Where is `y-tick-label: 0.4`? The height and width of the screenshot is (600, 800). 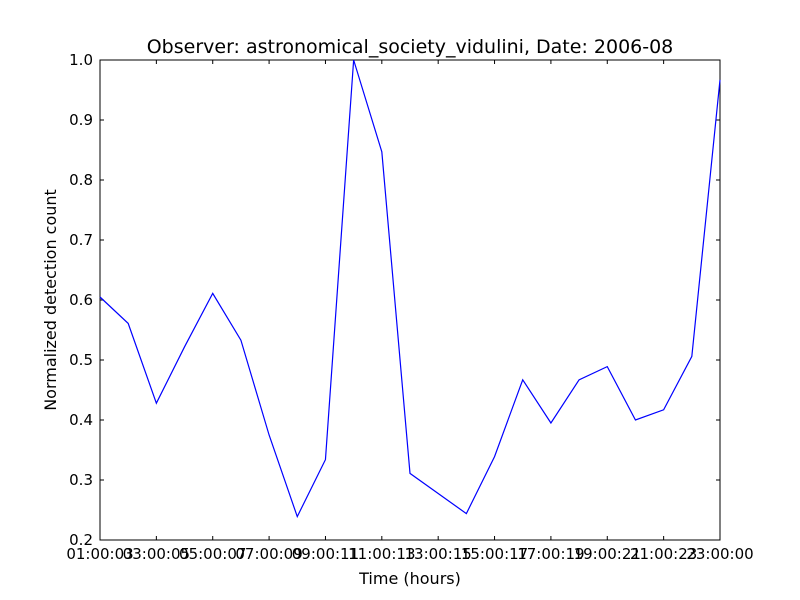
y-tick-label: 0.4 is located at coordinates (81, 420).